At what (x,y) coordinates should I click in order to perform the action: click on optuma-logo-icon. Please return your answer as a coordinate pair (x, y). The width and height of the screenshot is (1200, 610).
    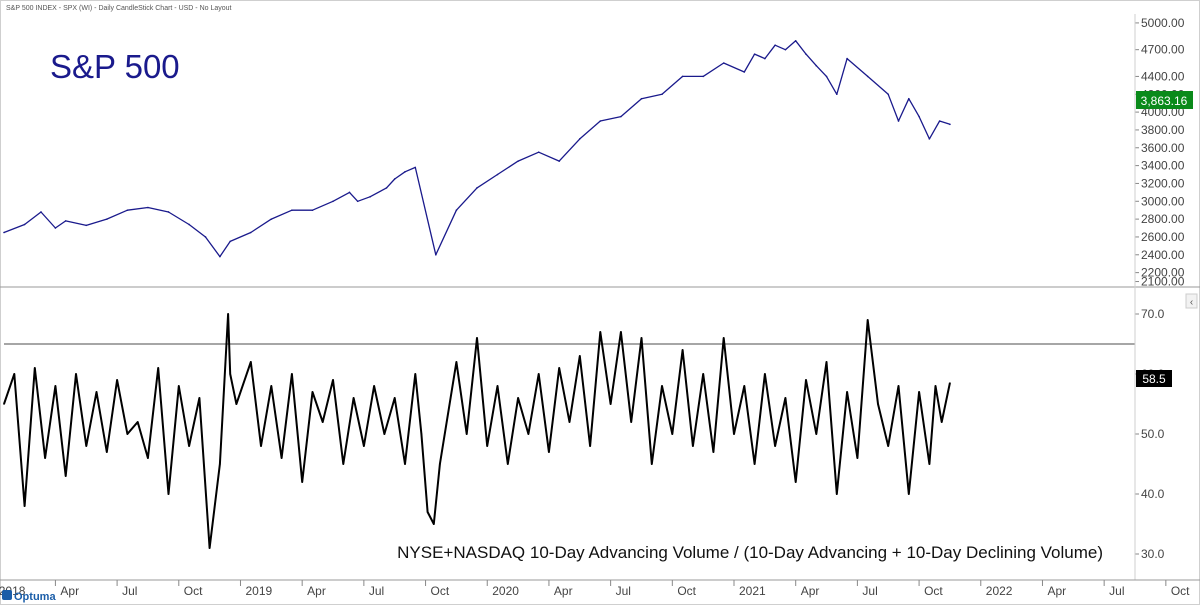
    Looking at the image, I should click on (7, 595).